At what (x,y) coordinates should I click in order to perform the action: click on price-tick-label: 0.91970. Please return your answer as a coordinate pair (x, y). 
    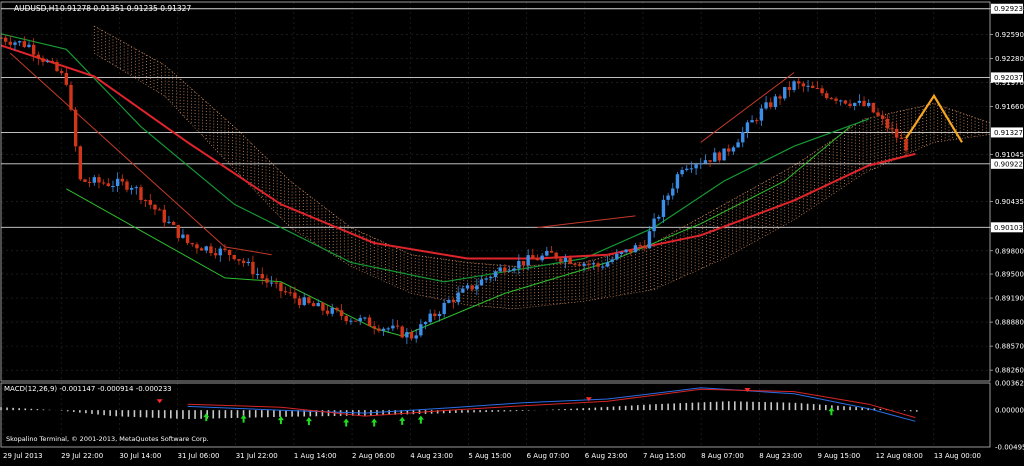
    Looking at the image, I should click on (1009, 83).